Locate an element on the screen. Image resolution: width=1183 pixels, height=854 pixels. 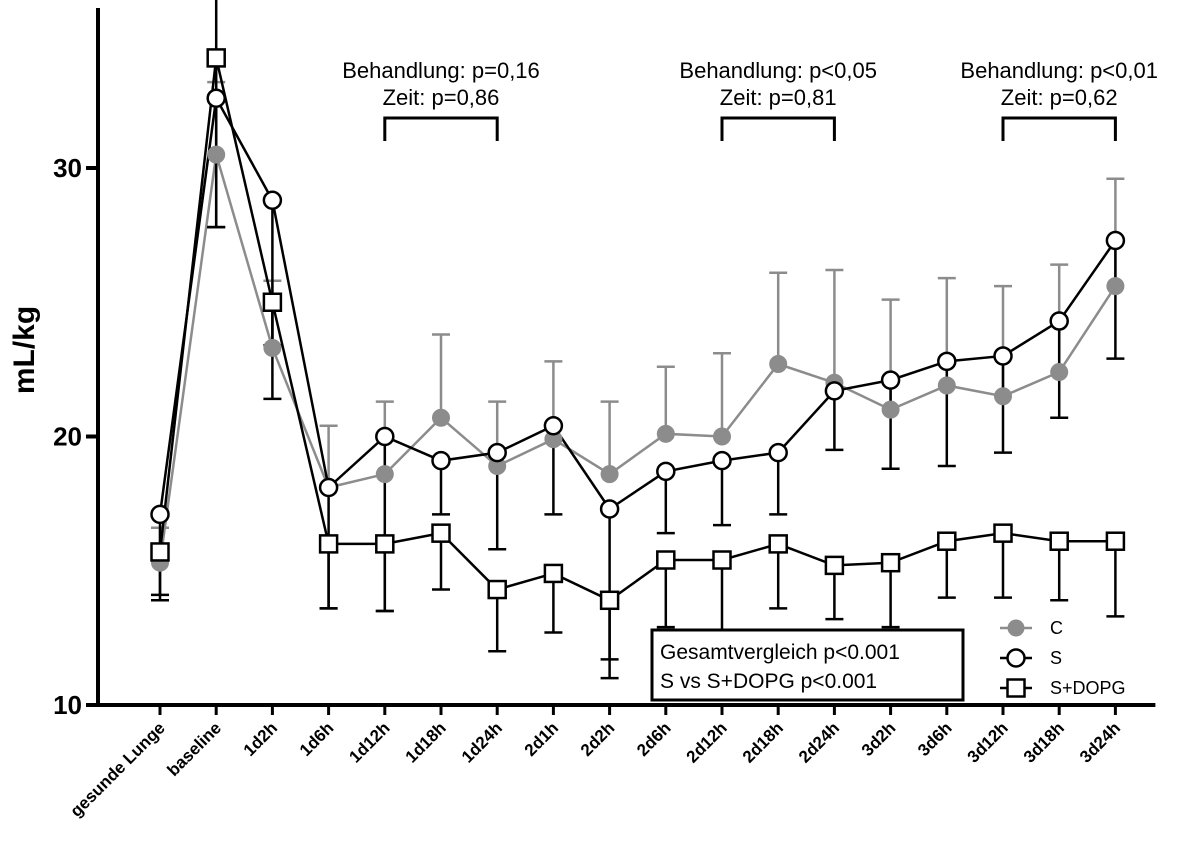
x-tick-label: 1d2h is located at coordinates (260, 738).